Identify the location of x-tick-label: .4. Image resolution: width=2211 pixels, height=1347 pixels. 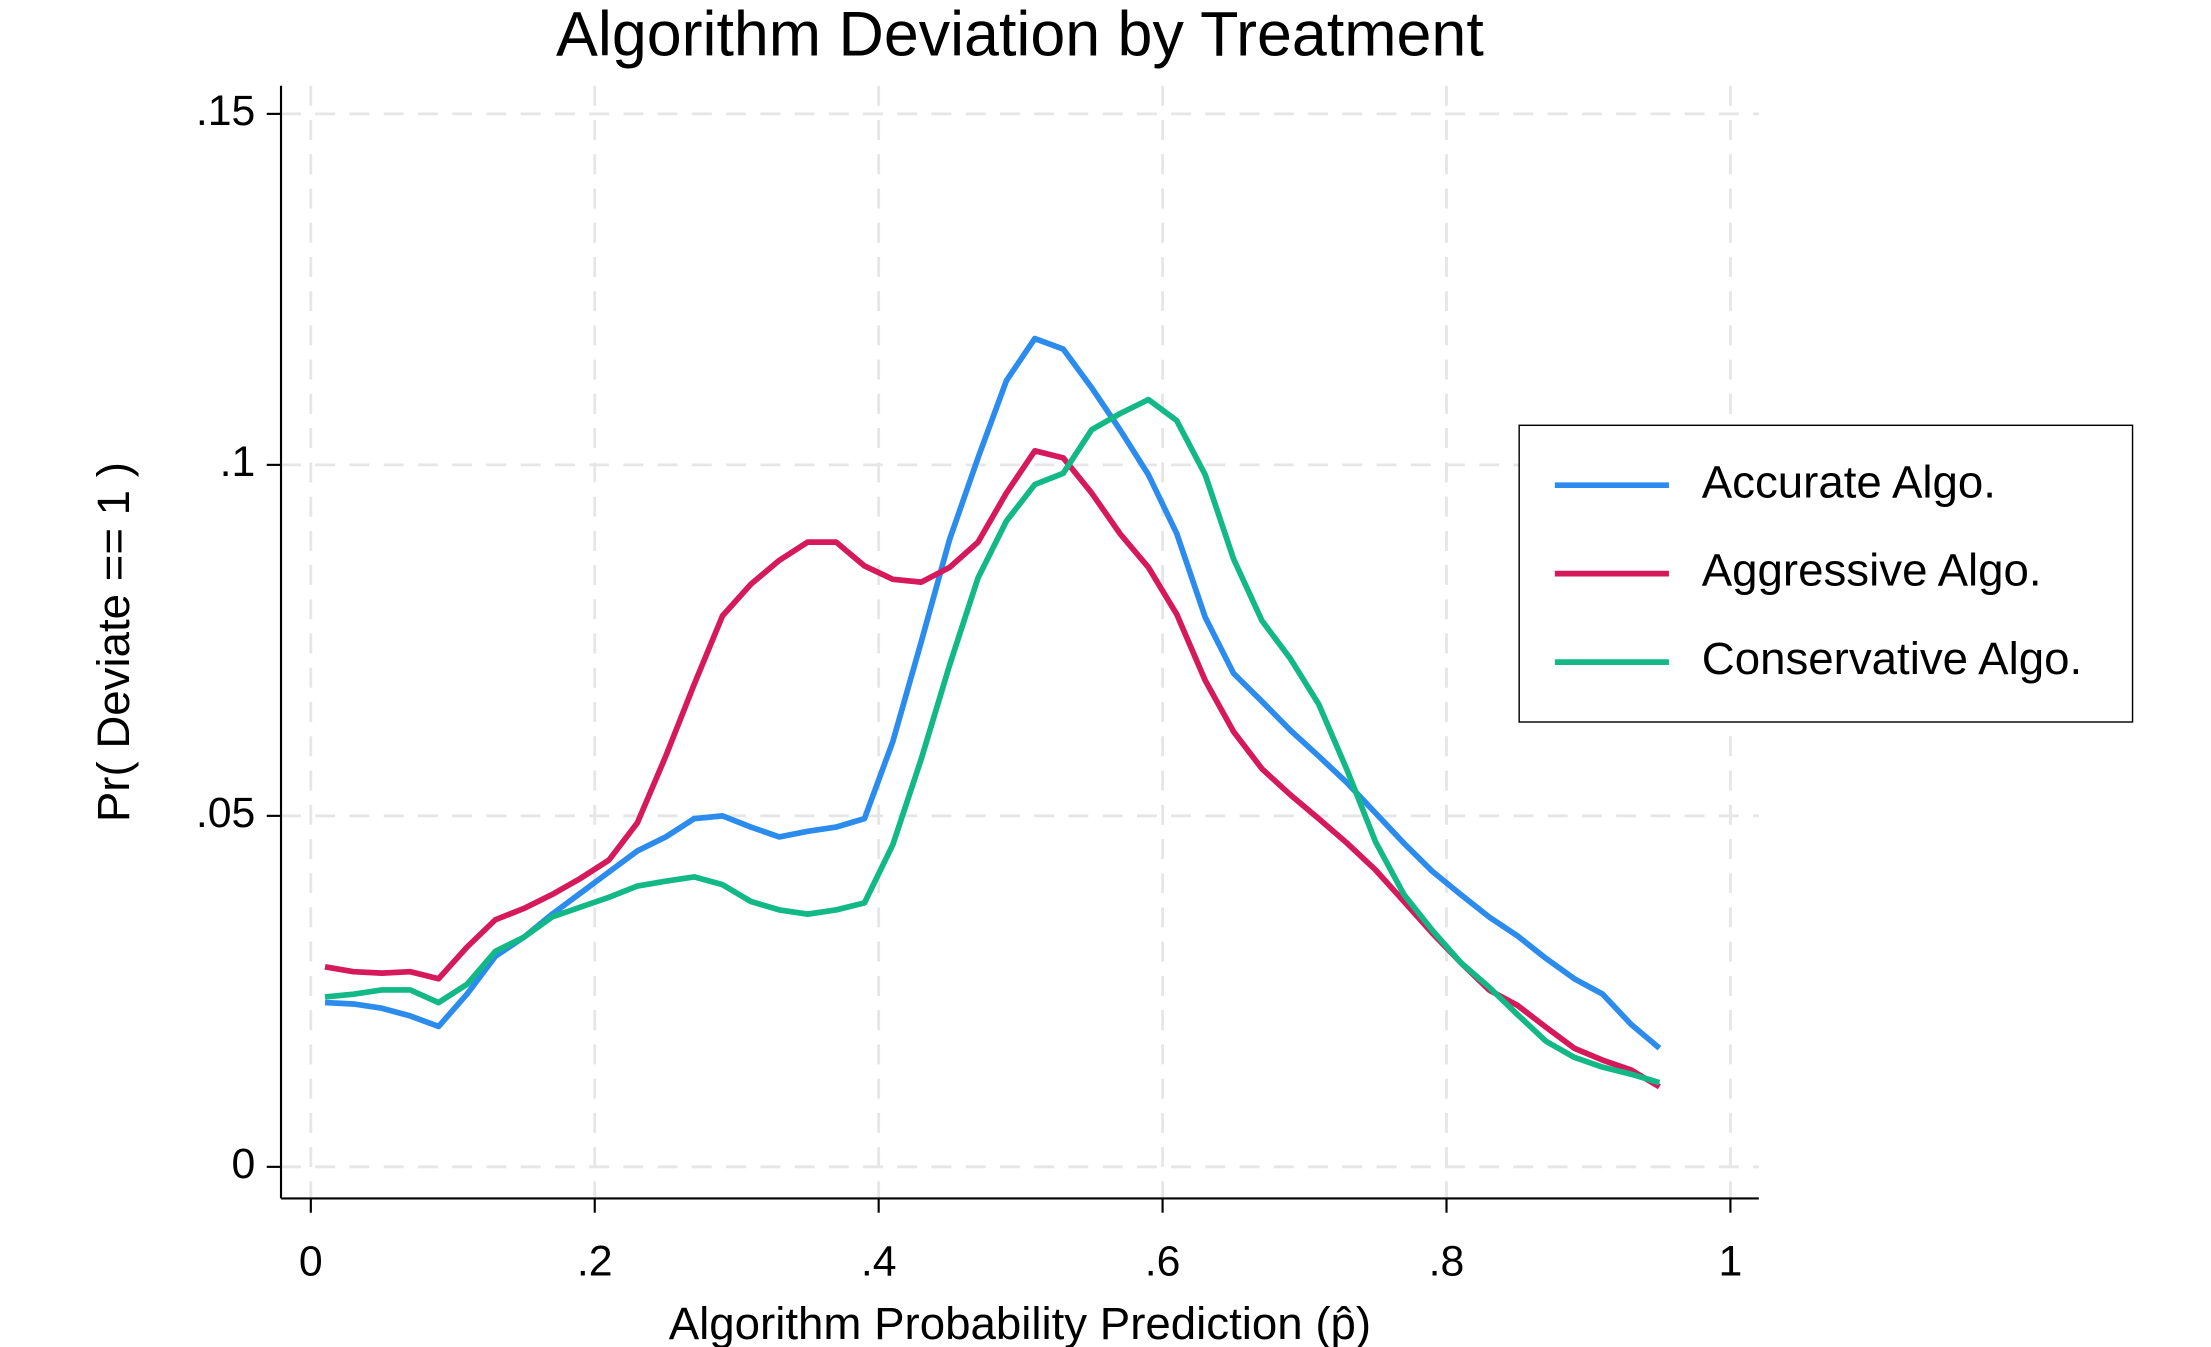
(879, 1261).